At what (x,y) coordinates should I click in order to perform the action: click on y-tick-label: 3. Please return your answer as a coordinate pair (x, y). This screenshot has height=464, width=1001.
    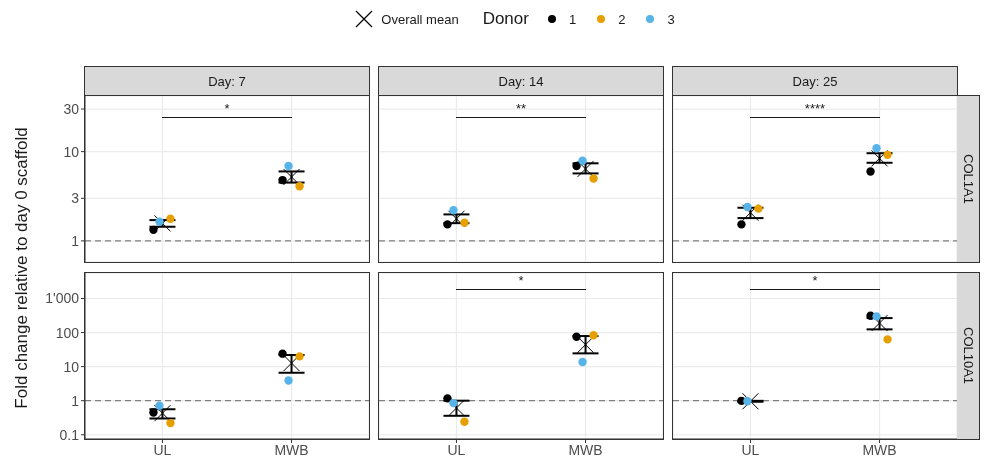
    Looking at the image, I should click on (75, 198).